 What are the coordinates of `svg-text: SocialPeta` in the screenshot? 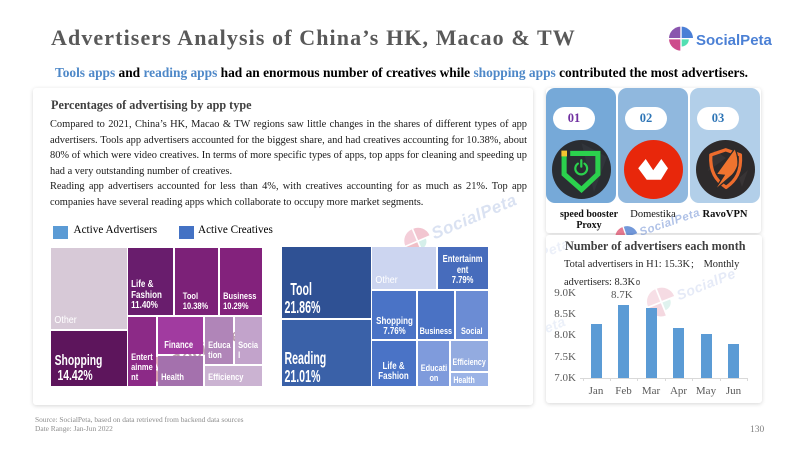 It's located at (734, 40).